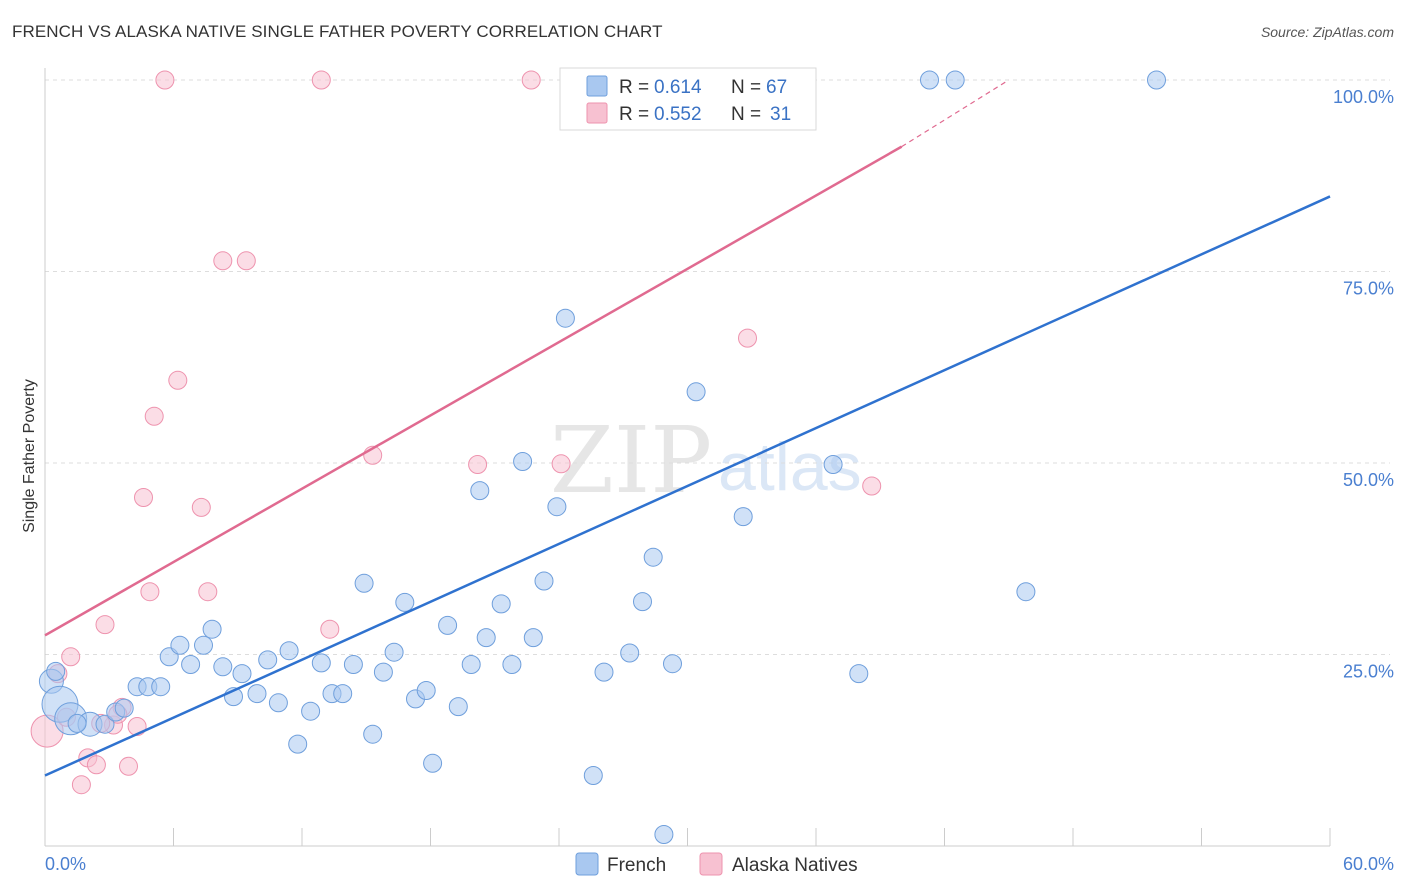  I want to click on legend-n-label-french: N =, so click(746, 87).